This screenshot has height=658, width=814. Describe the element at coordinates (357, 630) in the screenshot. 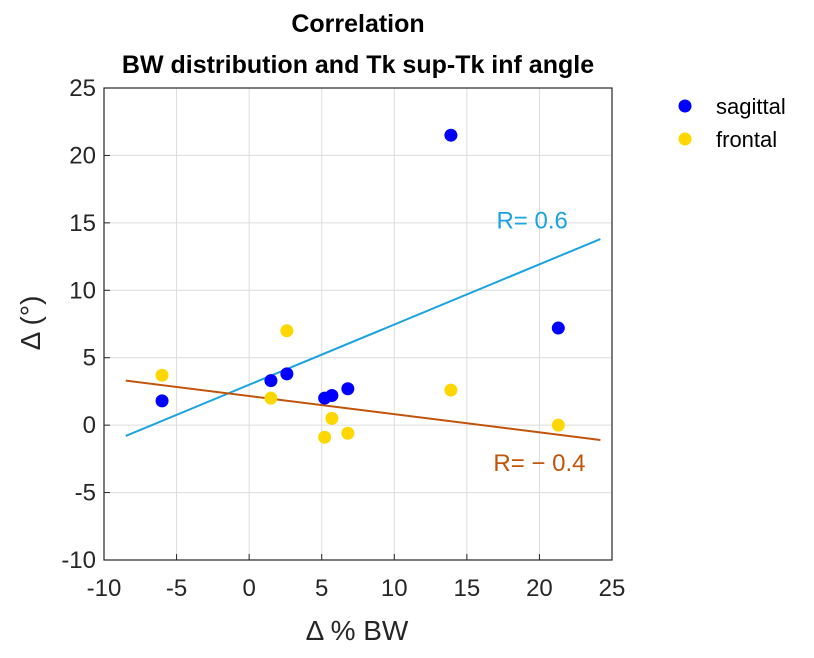

I see `x-axis-label: Δ % BW` at that location.